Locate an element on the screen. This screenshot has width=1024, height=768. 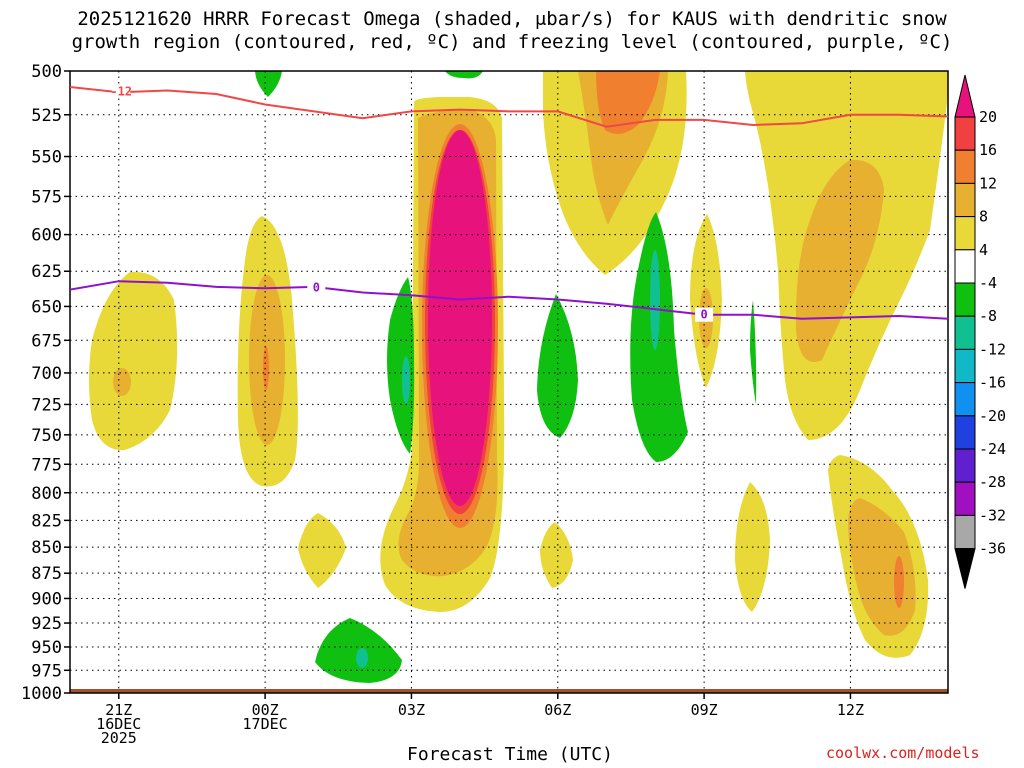
y-tick-label: 975 is located at coordinates (46, 671).